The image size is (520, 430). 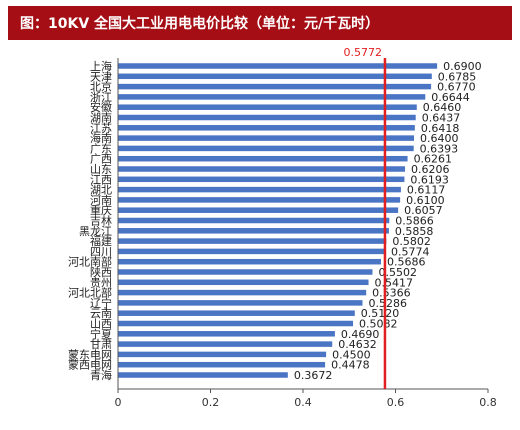 I want to click on category-label: 江苏, so click(x=101, y=128).